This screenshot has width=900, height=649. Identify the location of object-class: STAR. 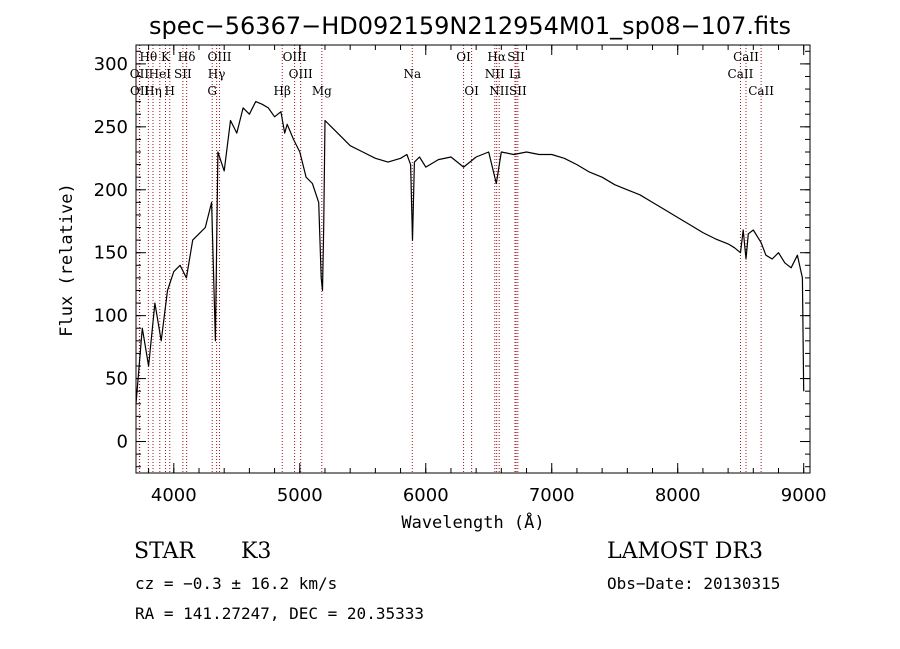
(164, 551).